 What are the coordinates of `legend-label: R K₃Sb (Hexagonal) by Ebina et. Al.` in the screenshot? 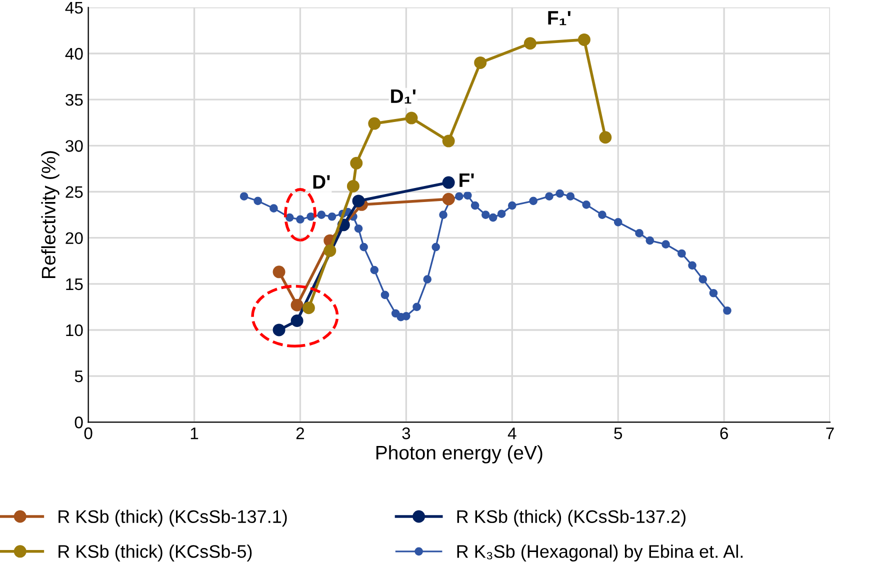 It's located at (600, 553).